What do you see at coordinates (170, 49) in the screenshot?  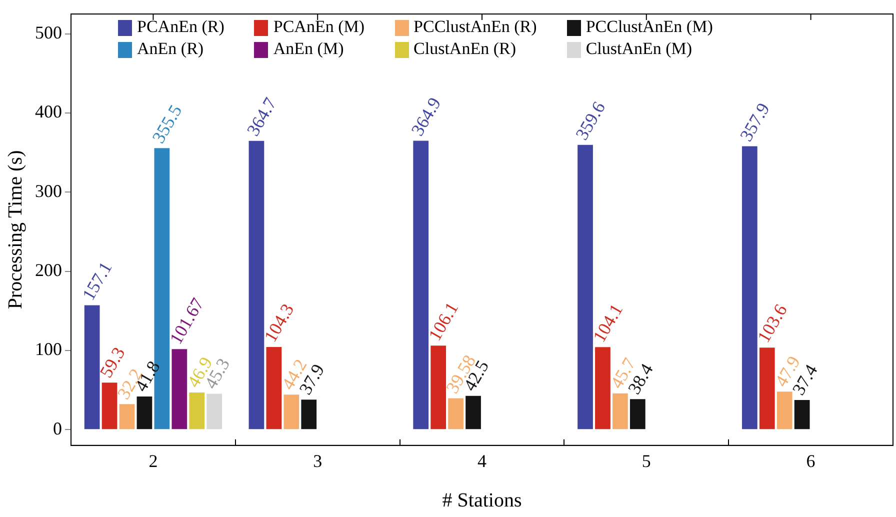 I see `legend-label: AnEn (R)` at bounding box center [170, 49].